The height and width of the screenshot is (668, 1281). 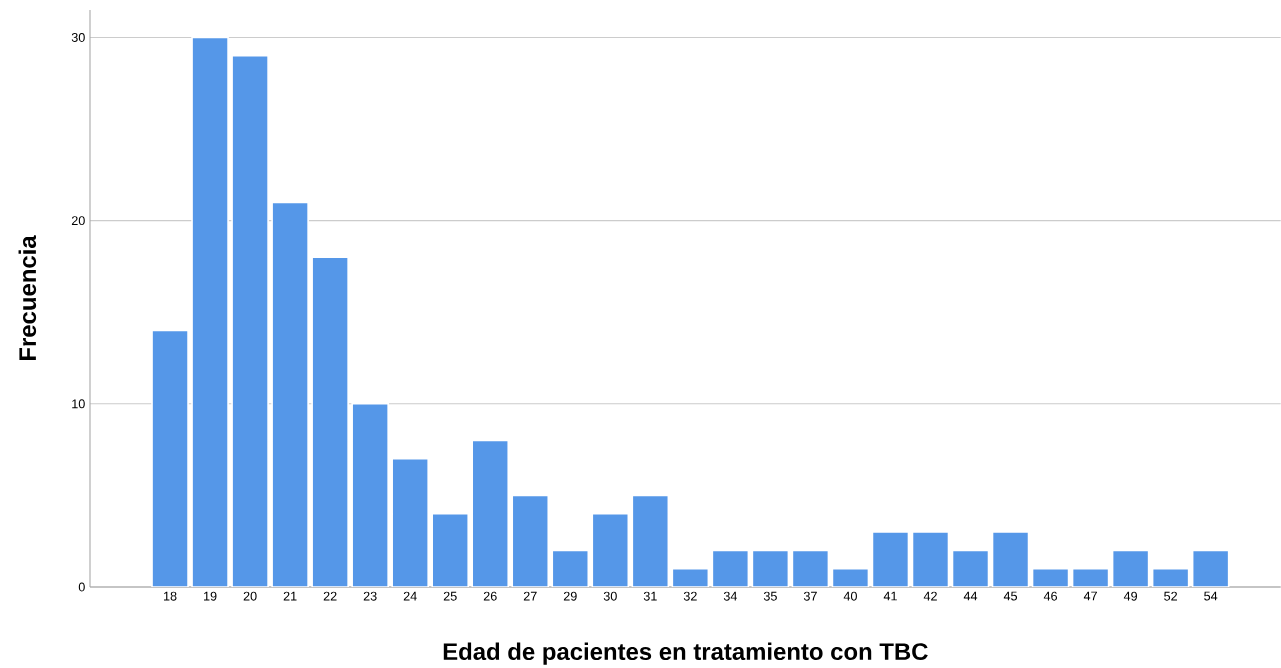 What do you see at coordinates (810, 596) in the screenshot?
I see `x-tick-label: 37` at bounding box center [810, 596].